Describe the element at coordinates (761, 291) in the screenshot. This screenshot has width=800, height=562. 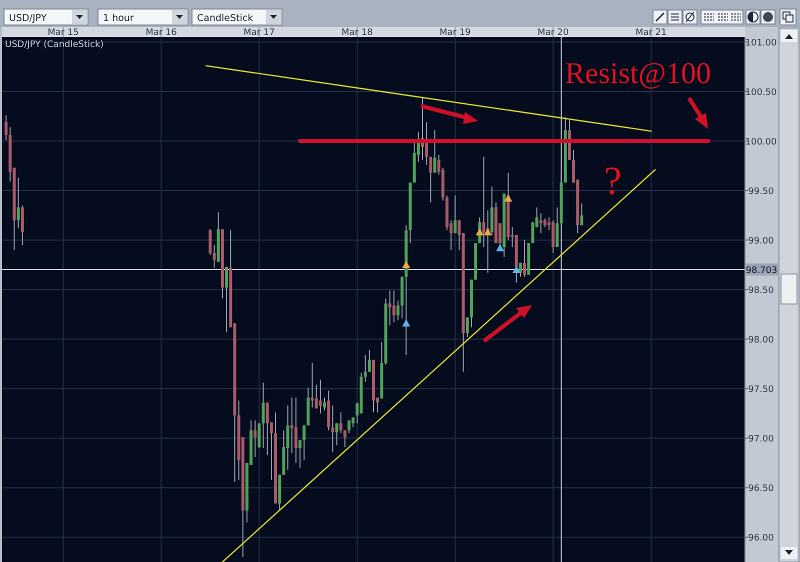
I see `y-tick-label: 98.50` at that location.